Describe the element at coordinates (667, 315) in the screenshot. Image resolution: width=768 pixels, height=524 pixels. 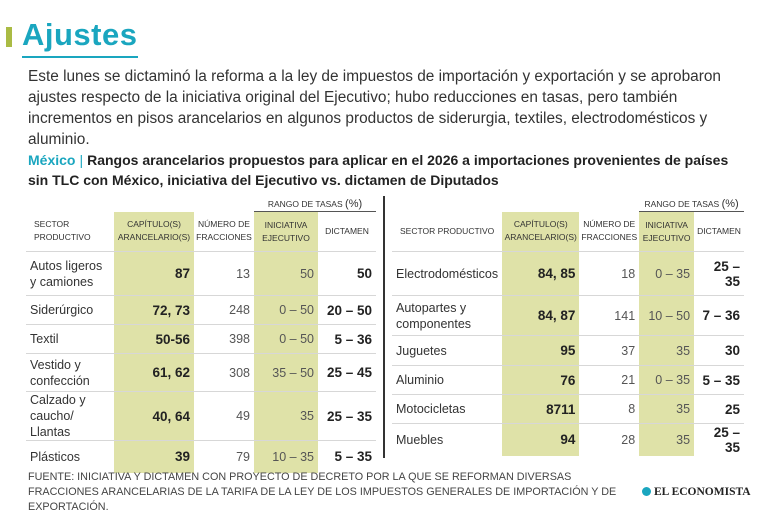
I see `cell-iniciativa: 10 – 50` at that location.